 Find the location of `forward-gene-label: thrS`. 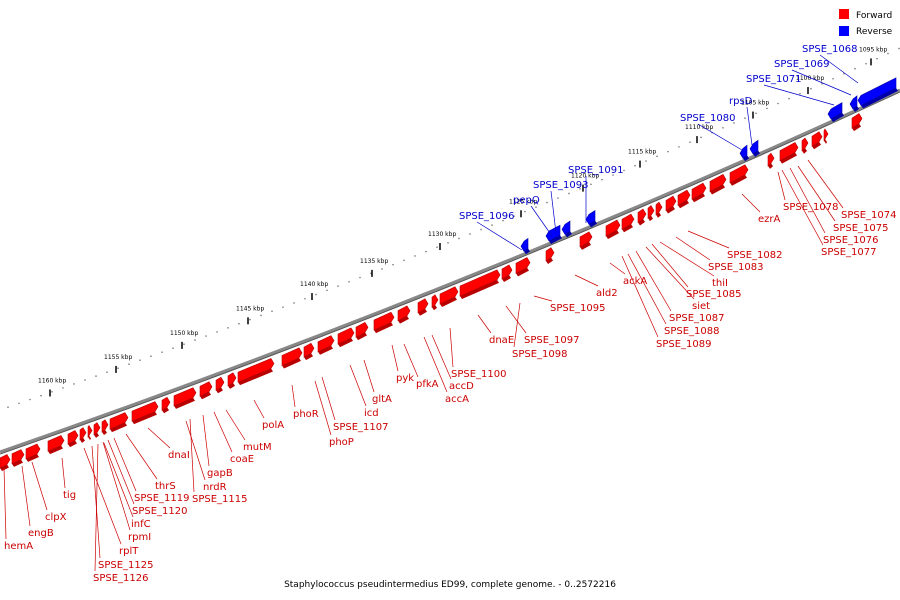

forward-gene-label: thrS is located at coordinates (165, 486).